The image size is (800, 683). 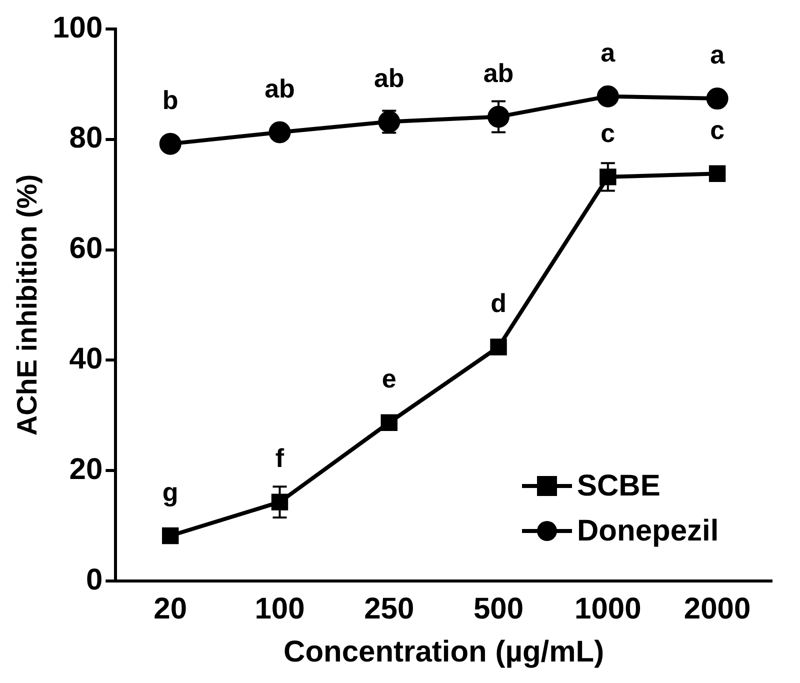 What do you see at coordinates (170, 99) in the screenshot?
I see `annotation: b` at bounding box center [170, 99].